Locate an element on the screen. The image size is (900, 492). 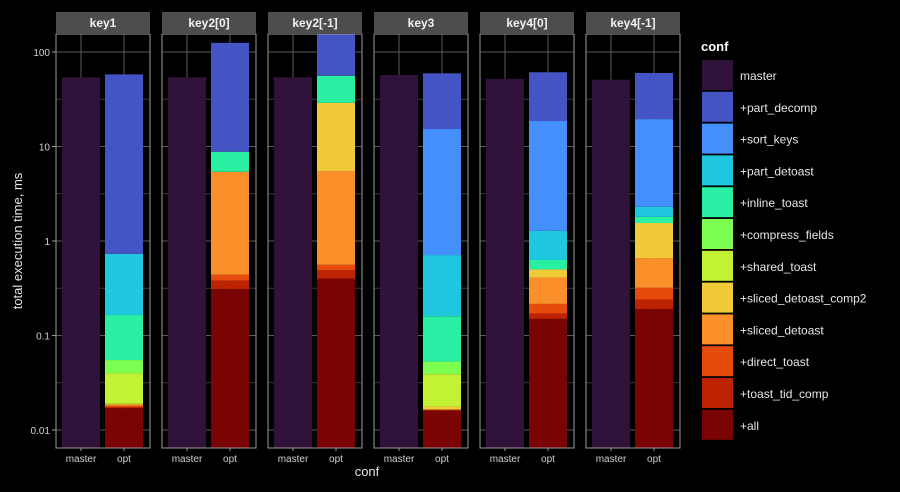
facet-strip-label: key3 is located at coordinates (421, 23).